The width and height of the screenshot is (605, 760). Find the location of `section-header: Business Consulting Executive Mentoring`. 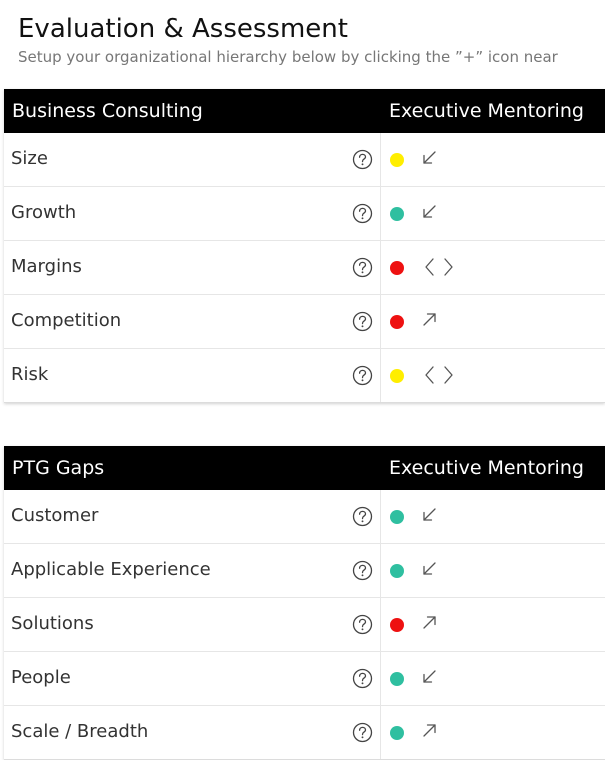

section-header: Business Consulting Executive Mentoring is located at coordinates (304, 111).